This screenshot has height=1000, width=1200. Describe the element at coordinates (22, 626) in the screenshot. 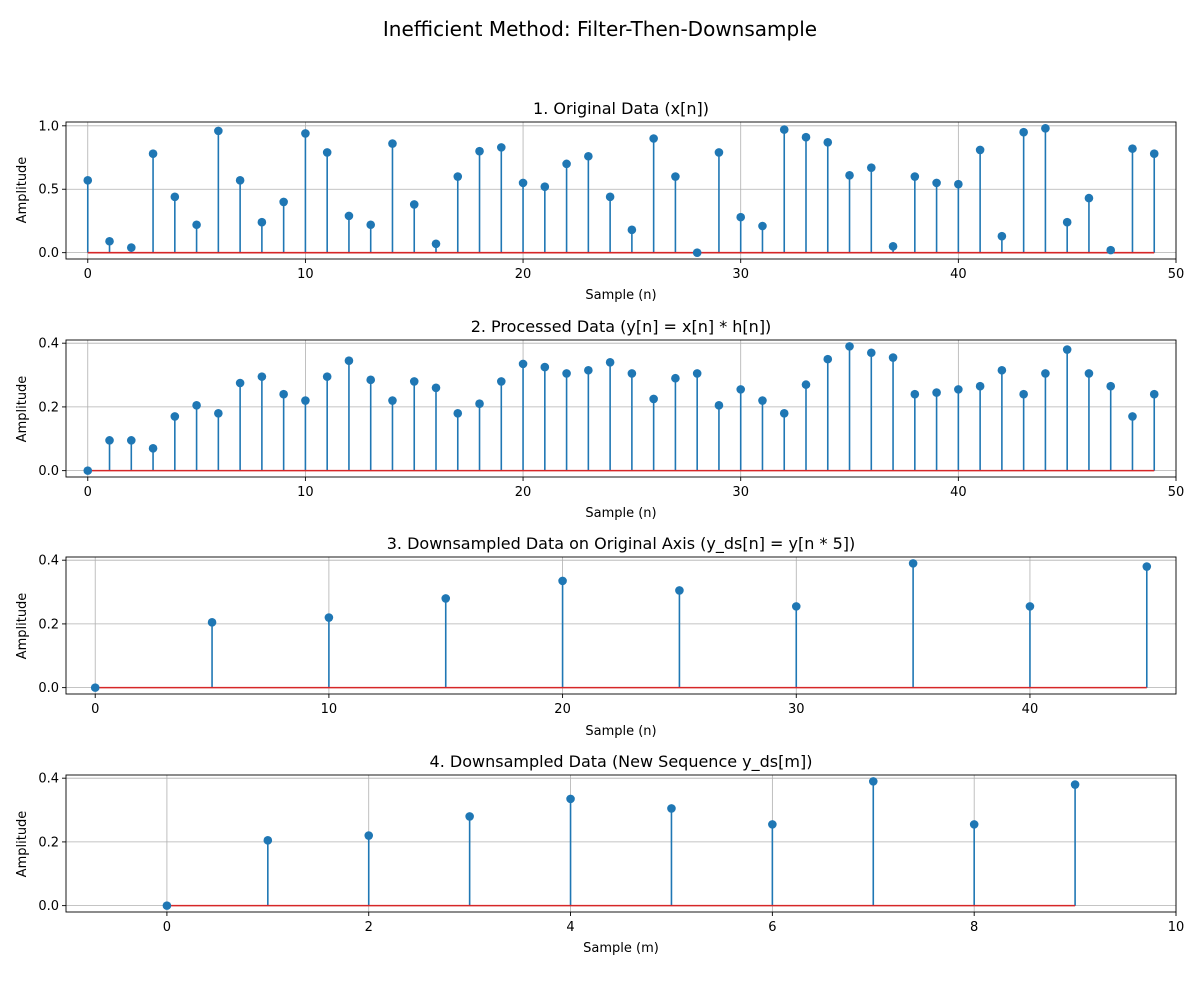

I see `y-axis-label: Amplitude` at that location.